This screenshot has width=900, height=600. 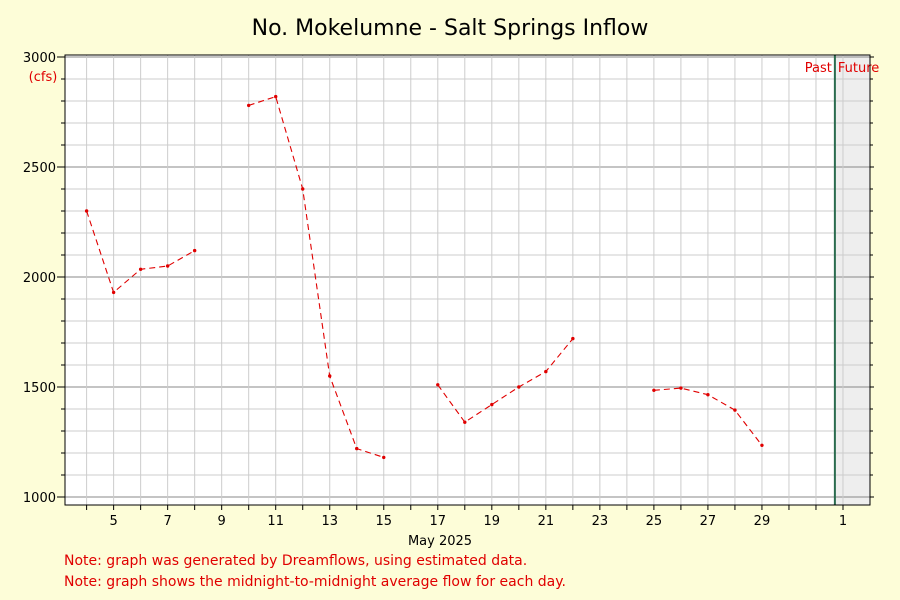 I want to click on x-tick-label: 11, so click(x=275, y=521).